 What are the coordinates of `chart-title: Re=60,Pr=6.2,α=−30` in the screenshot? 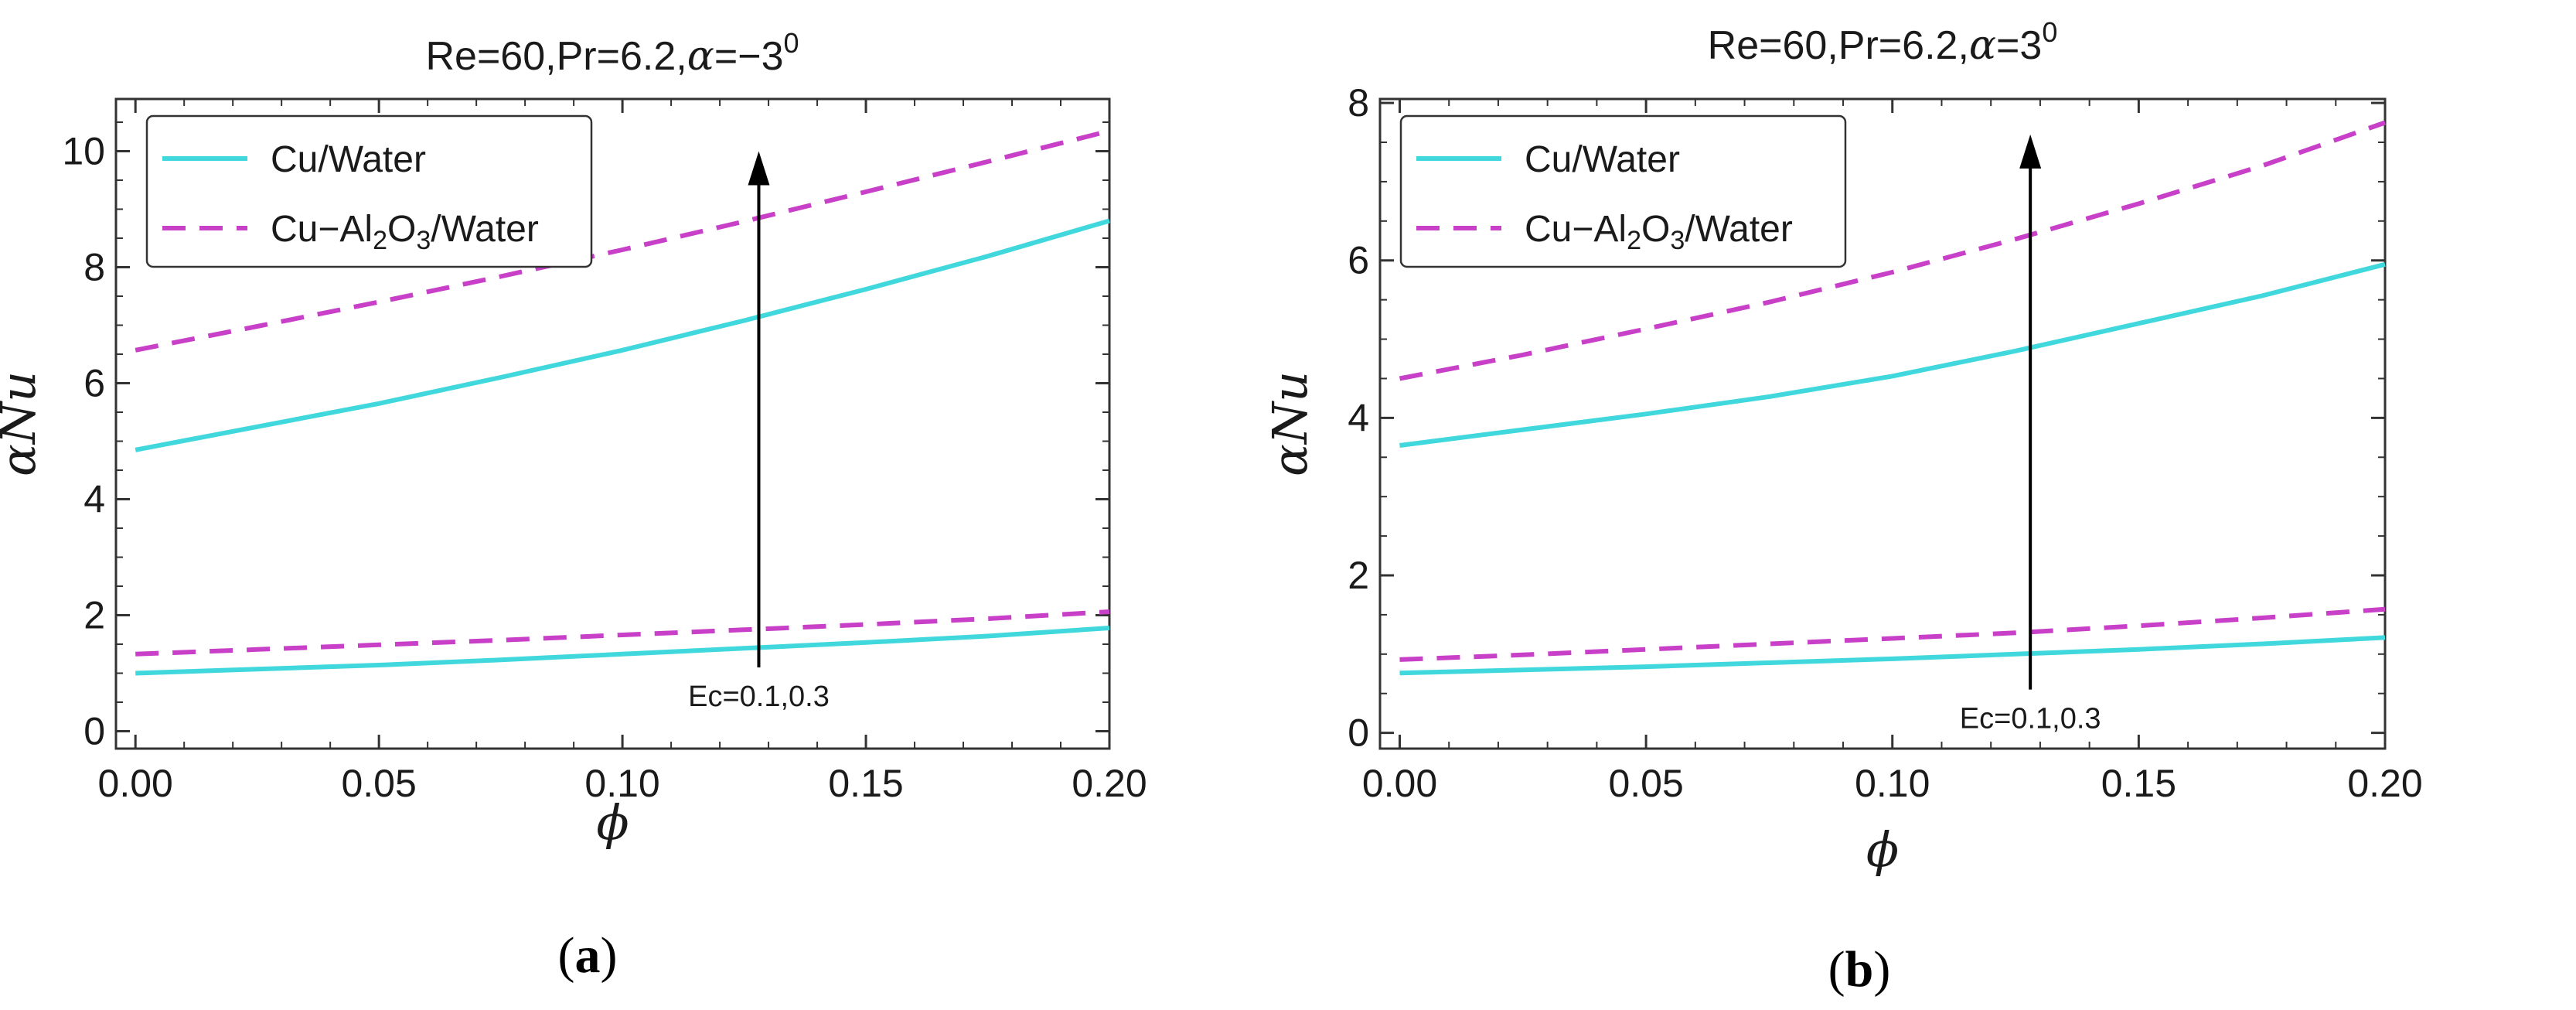 It's located at (612, 53).